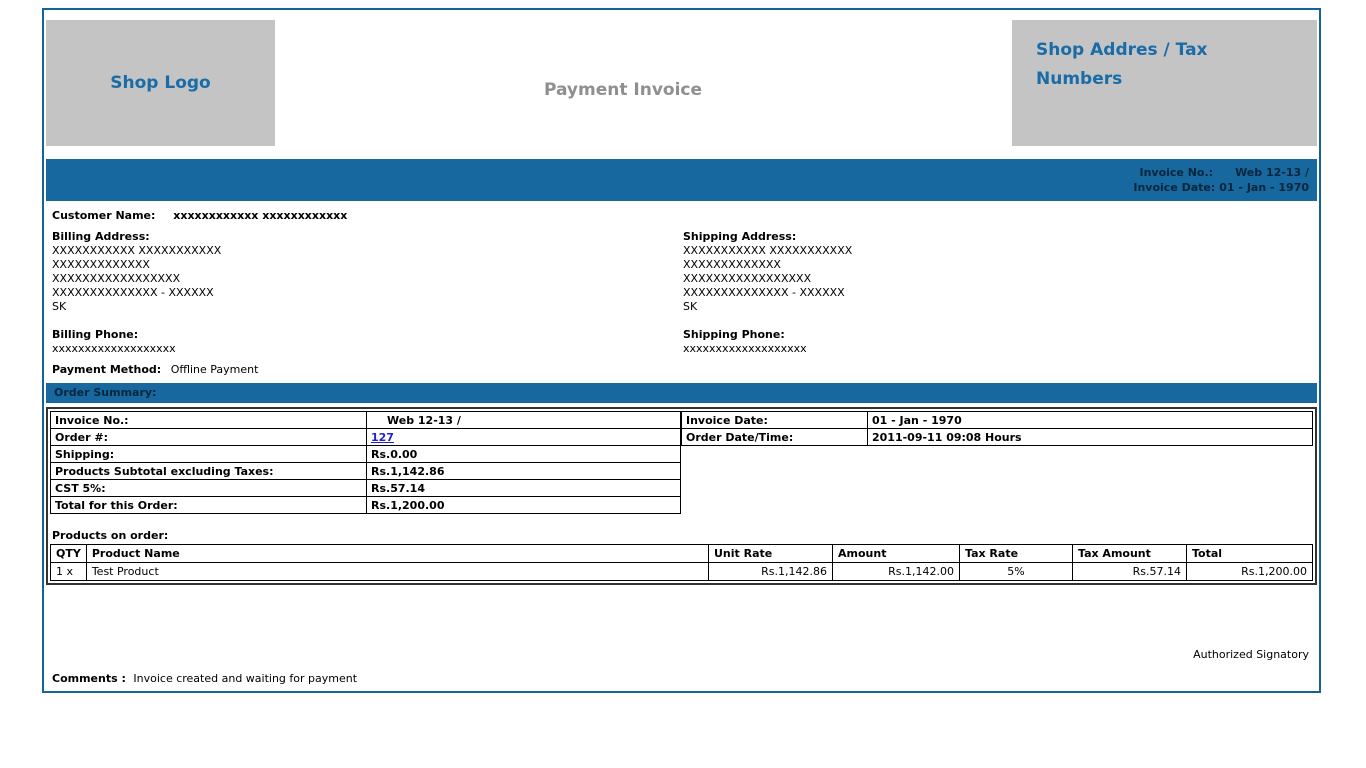 Image resolution: width=1366 pixels, height=768 pixels. What do you see at coordinates (684, 215) in the screenshot?
I see `customer-name-row: Customer Name: xxxxxxxxxxxx xxxxxxxxxxxx` at bounding box center [684, 215].